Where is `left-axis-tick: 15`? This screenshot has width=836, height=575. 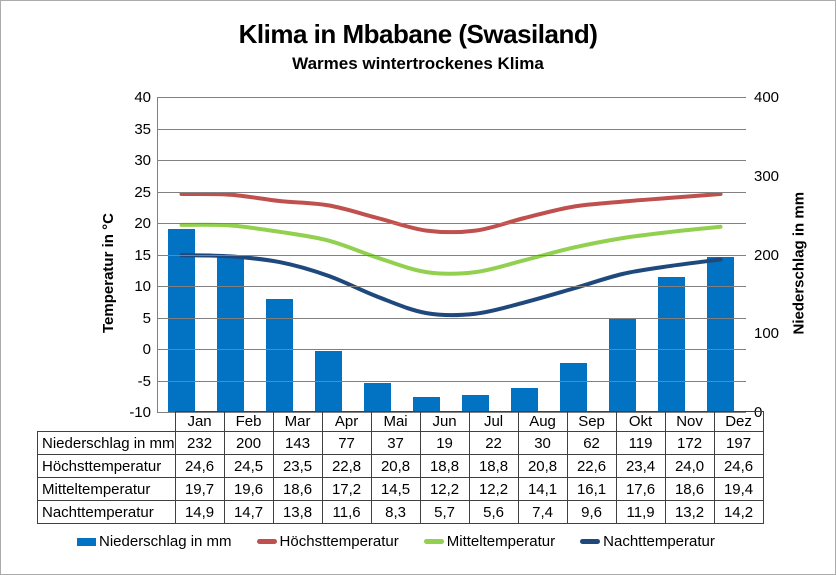
left-axis-tick: 15 is located at coordinates (142, 255).